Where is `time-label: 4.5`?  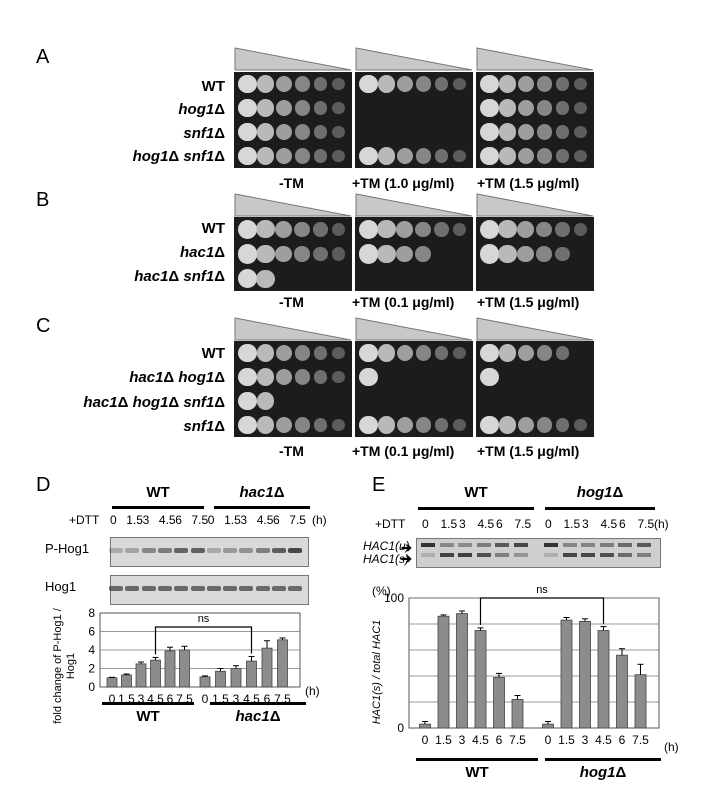
time-label: 4.5 is located at coordinates (265, 520).